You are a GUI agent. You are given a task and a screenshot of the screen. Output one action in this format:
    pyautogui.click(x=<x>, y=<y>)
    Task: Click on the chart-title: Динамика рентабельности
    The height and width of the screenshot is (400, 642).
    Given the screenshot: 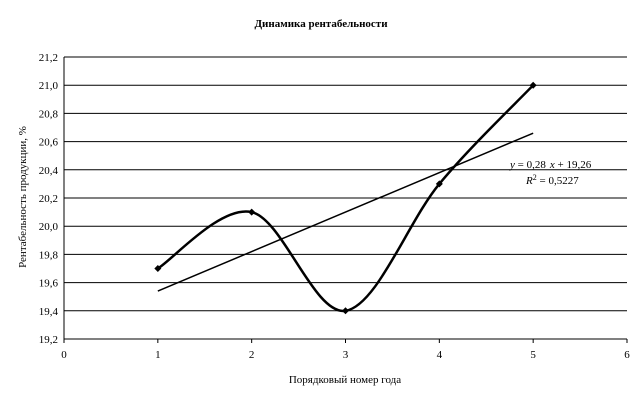 What is the action you would take?
    pyautogui.click(x=321, y=24)
    